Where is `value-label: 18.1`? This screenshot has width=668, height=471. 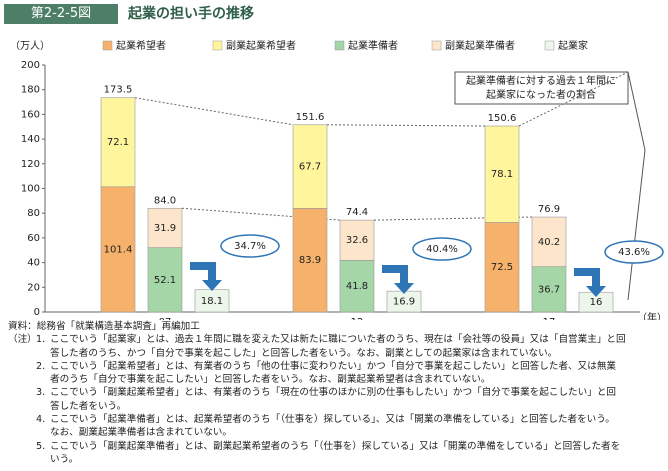
value-label: 18.1 is located at coordinates (212, 301).